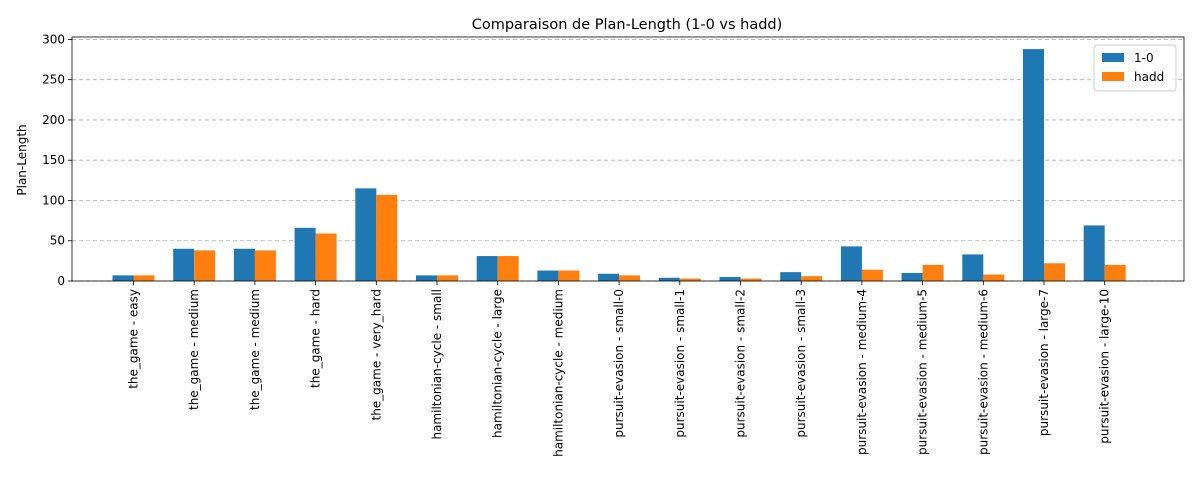 This screenshot has height=500, width=1200. I want to click on x-tick-label: pursuit-evasion - small-0, so click(619, 363).